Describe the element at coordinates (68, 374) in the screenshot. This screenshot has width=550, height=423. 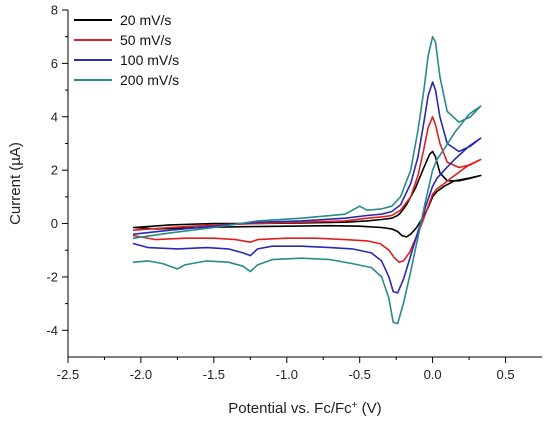
I see `x-tick-label: -2.5` at that location.